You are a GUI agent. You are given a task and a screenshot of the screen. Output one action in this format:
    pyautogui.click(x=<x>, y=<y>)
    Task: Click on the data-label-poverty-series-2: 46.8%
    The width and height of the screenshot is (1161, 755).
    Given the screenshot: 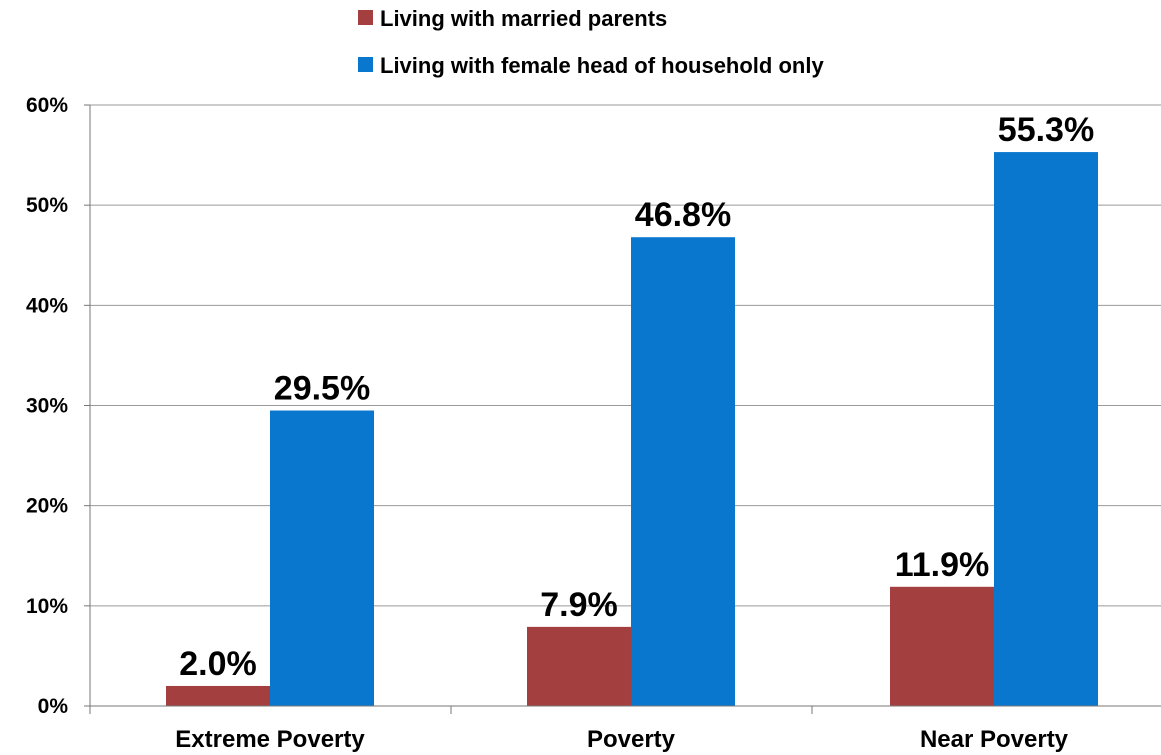 What is the action you would take?
    pyautogui.click(x=683, y=215)
    